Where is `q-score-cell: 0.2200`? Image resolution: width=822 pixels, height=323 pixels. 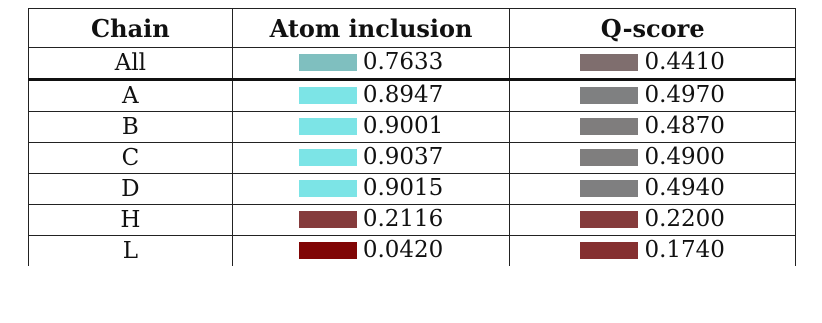 q-score-cell: 0.2200 is located at coordinates (652, 220).